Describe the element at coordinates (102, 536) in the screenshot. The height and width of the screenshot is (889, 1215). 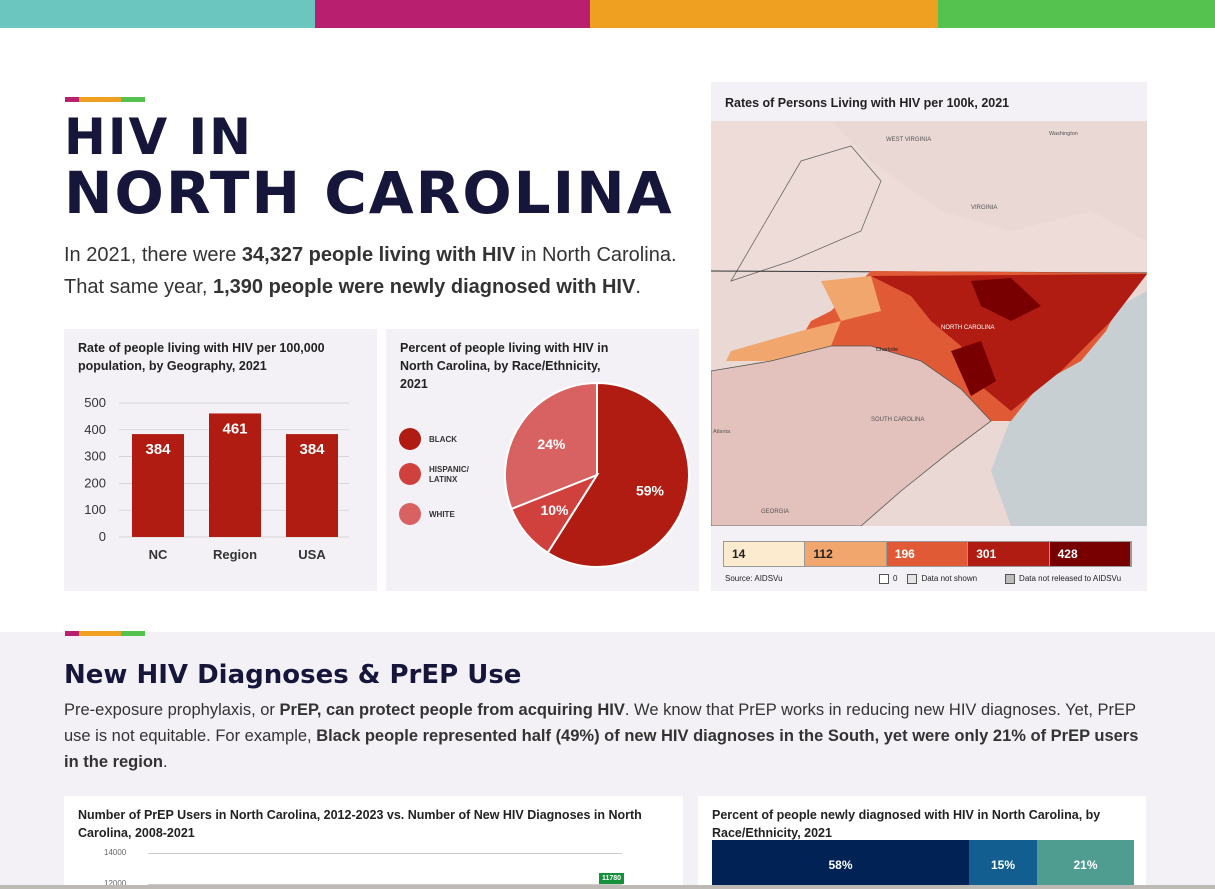
I see `y-tick-label: 0` at that location.